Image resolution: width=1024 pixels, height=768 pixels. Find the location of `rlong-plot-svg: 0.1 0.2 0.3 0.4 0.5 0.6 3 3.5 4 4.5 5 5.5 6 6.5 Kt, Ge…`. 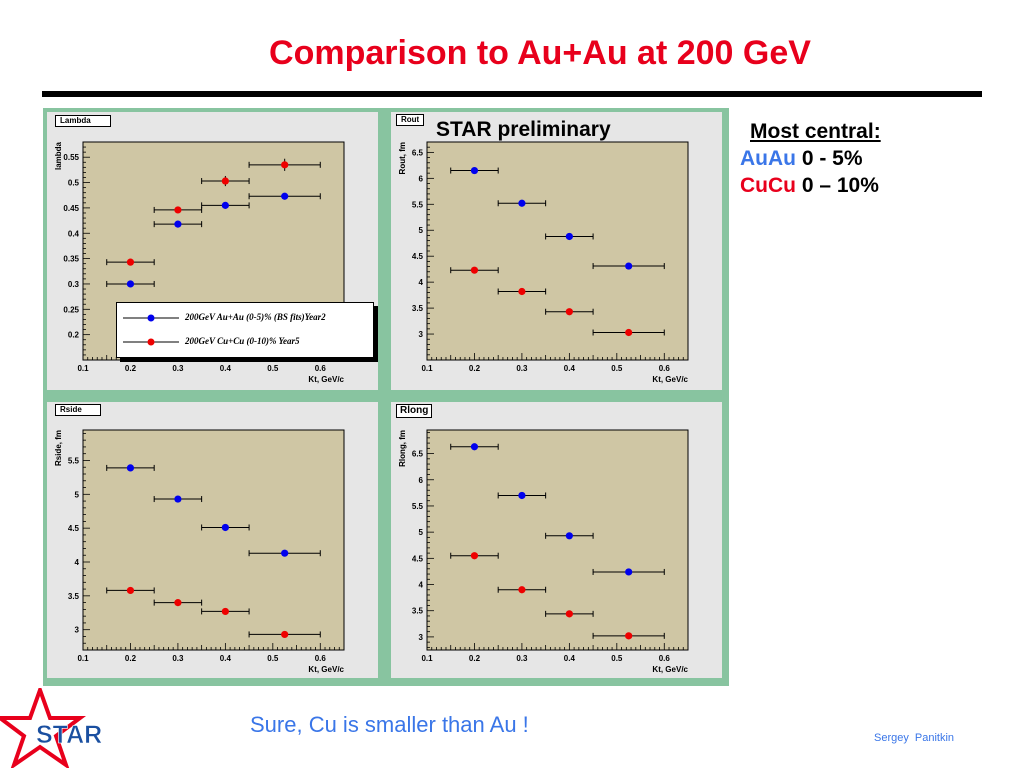

rlong-plot-svg: 0.1 0.2 0.3 0.4 0.5 0.6 3 3.5 4 4.5 5 5.5 6 6.5 Kt, Ge… is located at coordinates (543, 551).